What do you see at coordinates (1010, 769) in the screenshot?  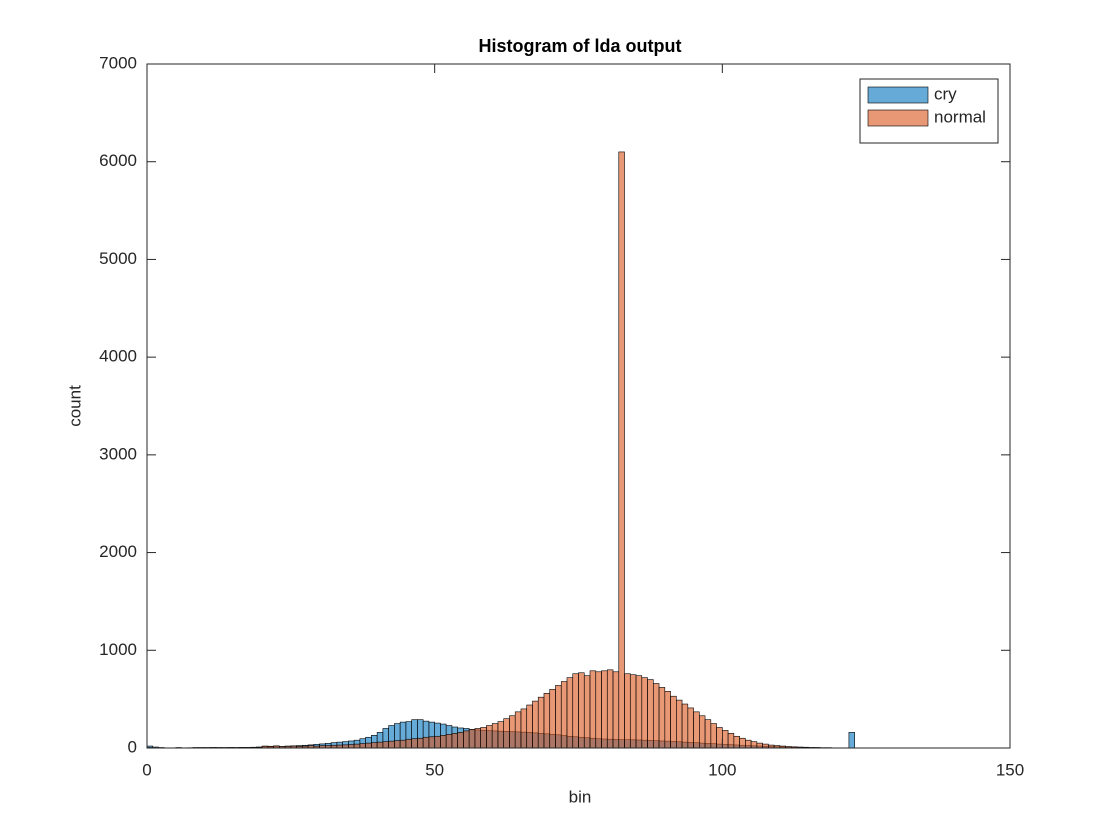 I see `x-tick-label: 150` at bounding box center [1010, 769].